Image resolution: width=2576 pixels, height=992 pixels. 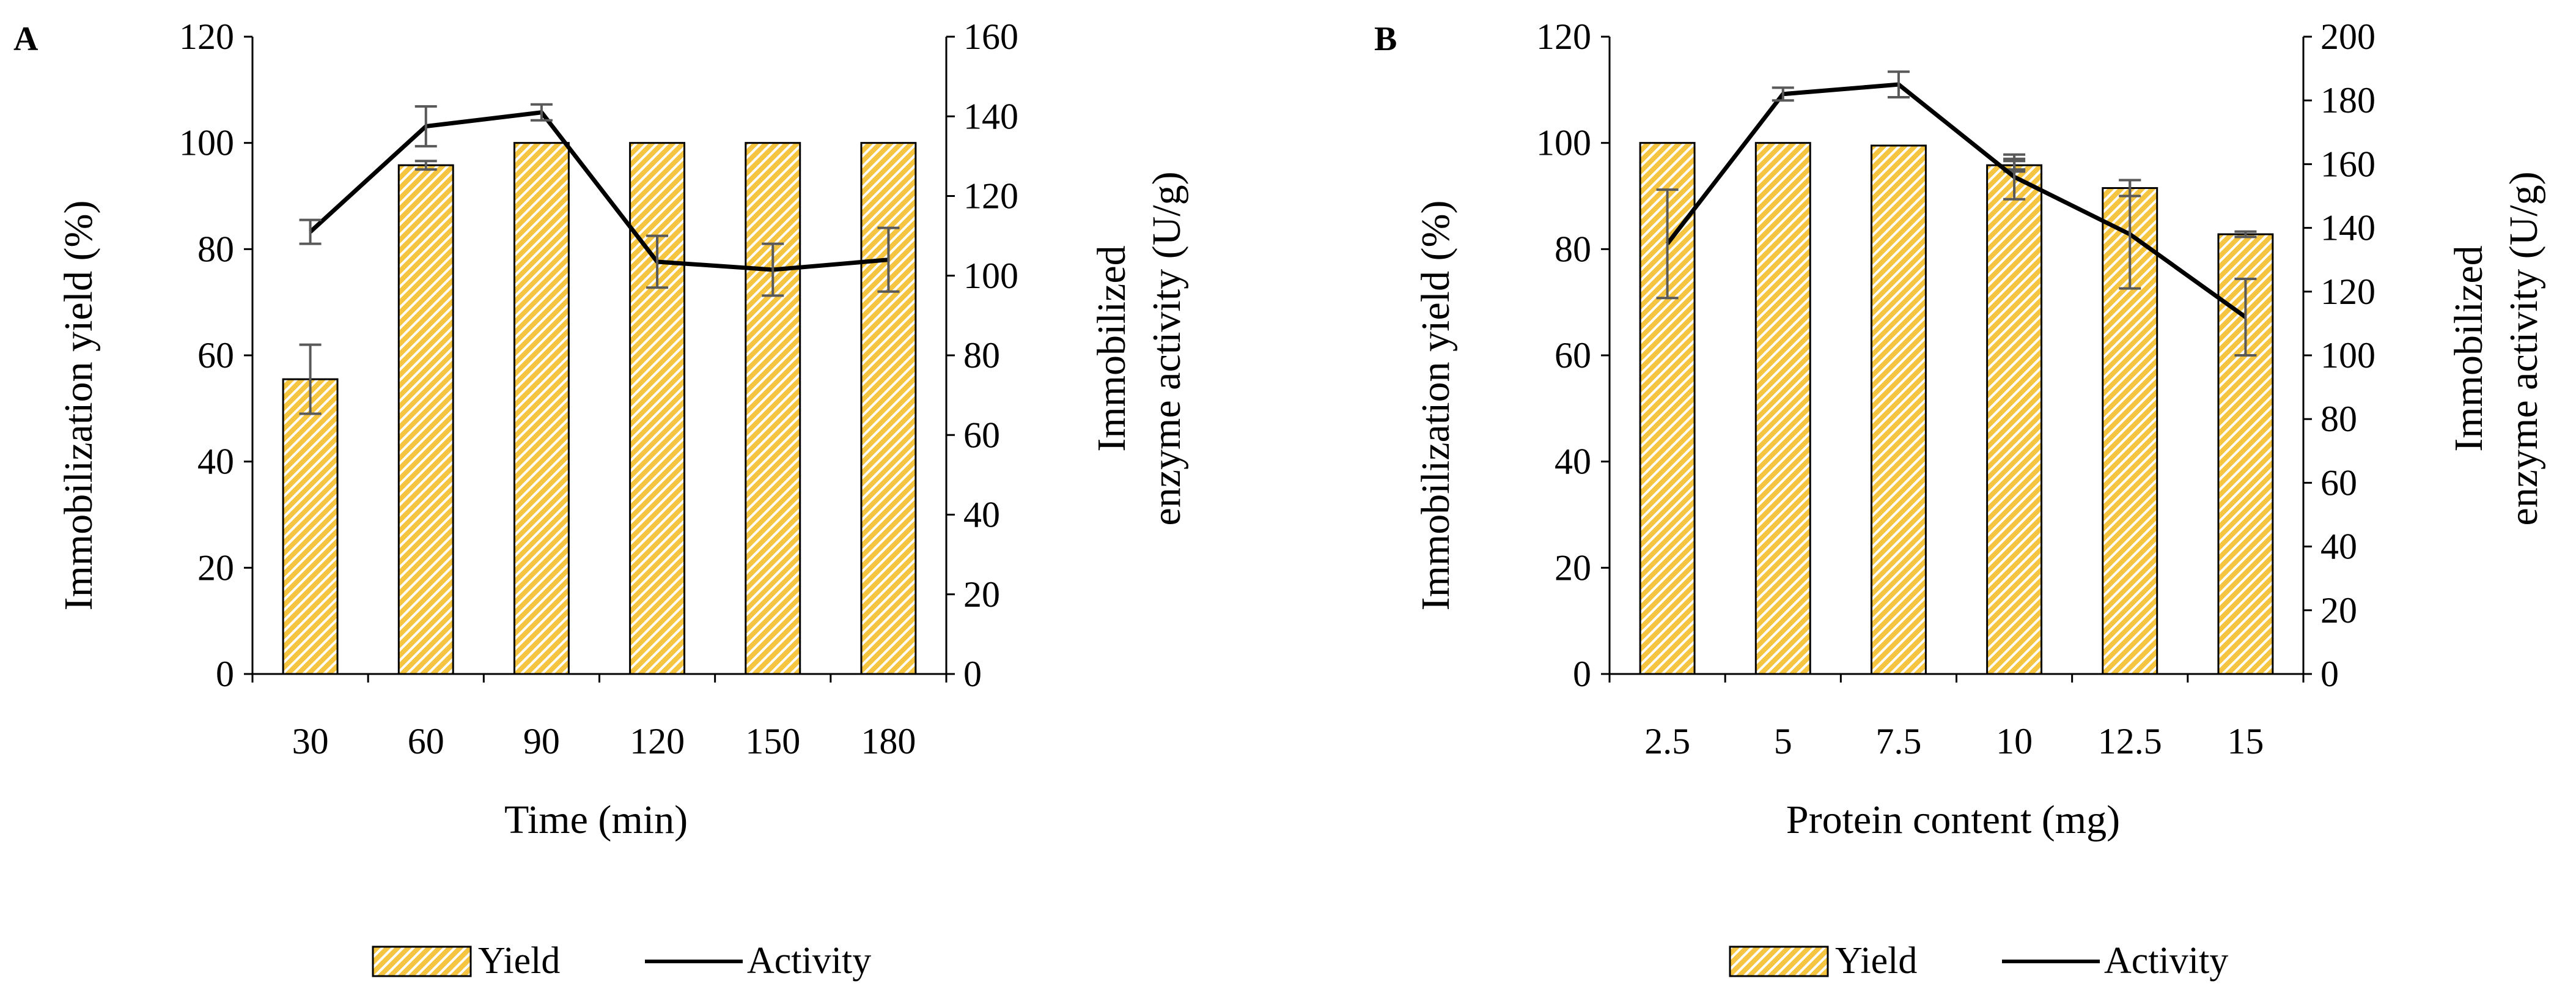 I want to click on right-tick-label: 200, so click(x=2347, y=37).